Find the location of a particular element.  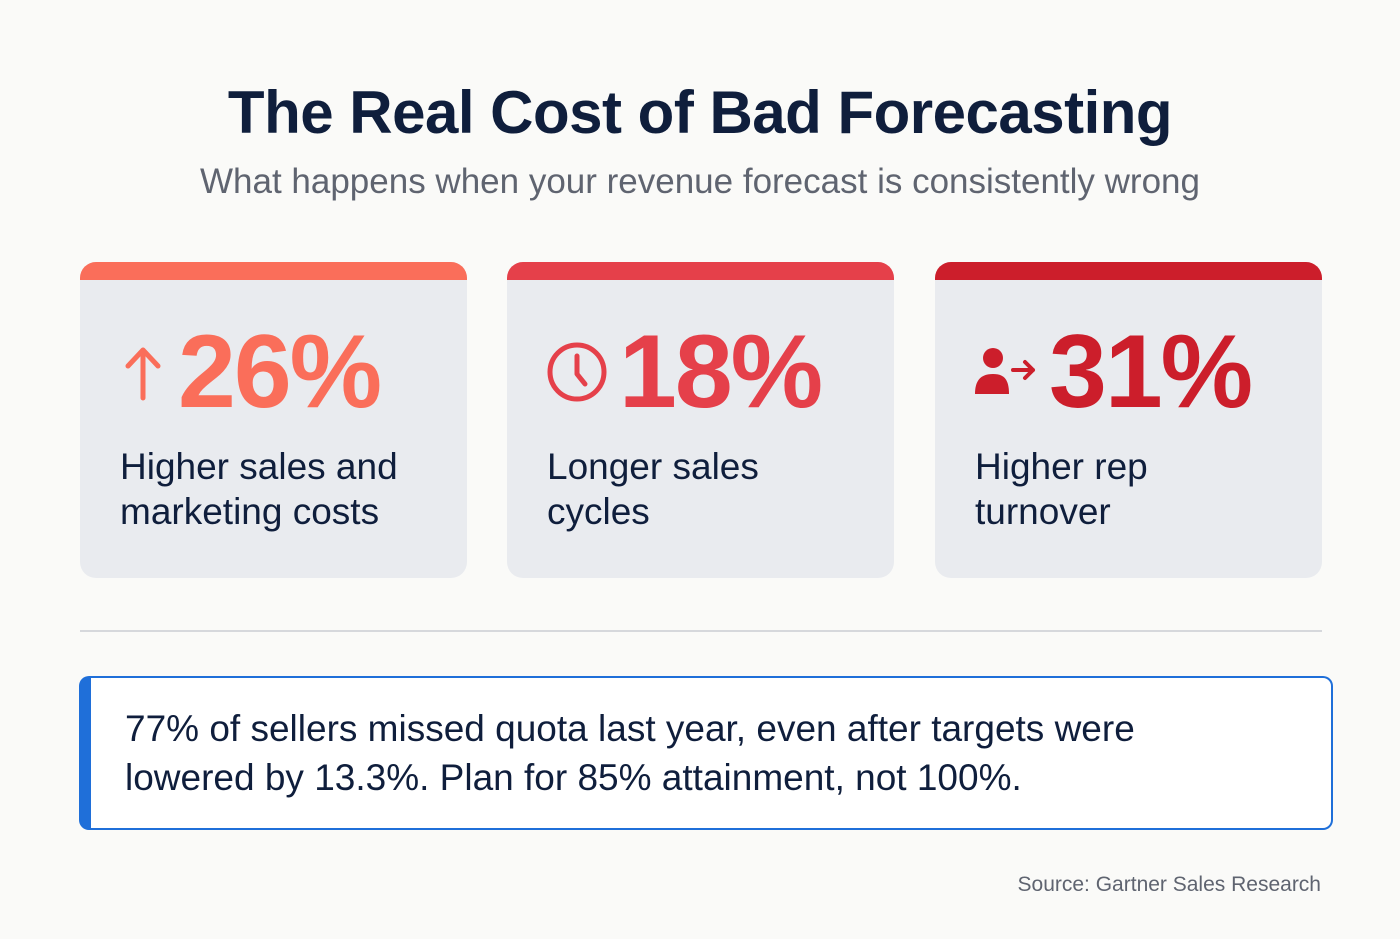

stat-card-cycles: 18% Longer sales cycles is located at coordinates (700, 420).